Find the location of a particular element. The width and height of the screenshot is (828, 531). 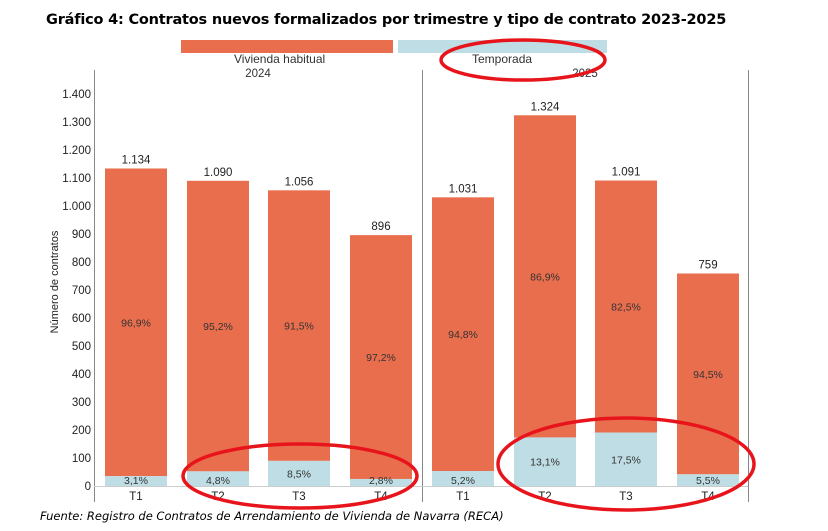

temporada-pct-label: 17,5% is located at coordinates (626, 460).